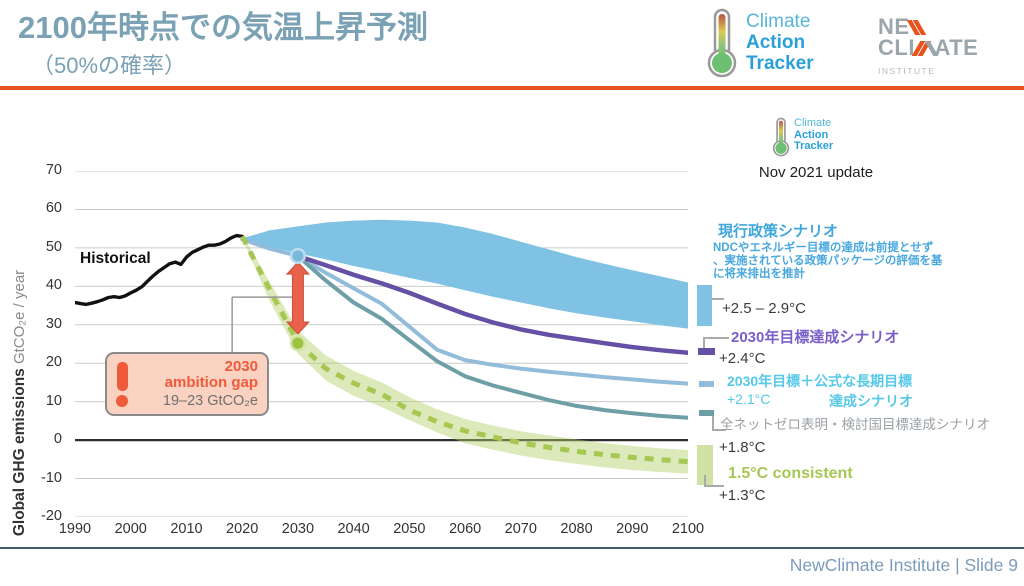 This screenshot has width=1024, height=586. What do you see at coordinates (706, 384) in the screenshot?
I see `legend-swatch-long-term` at bounding box center [706, 384].